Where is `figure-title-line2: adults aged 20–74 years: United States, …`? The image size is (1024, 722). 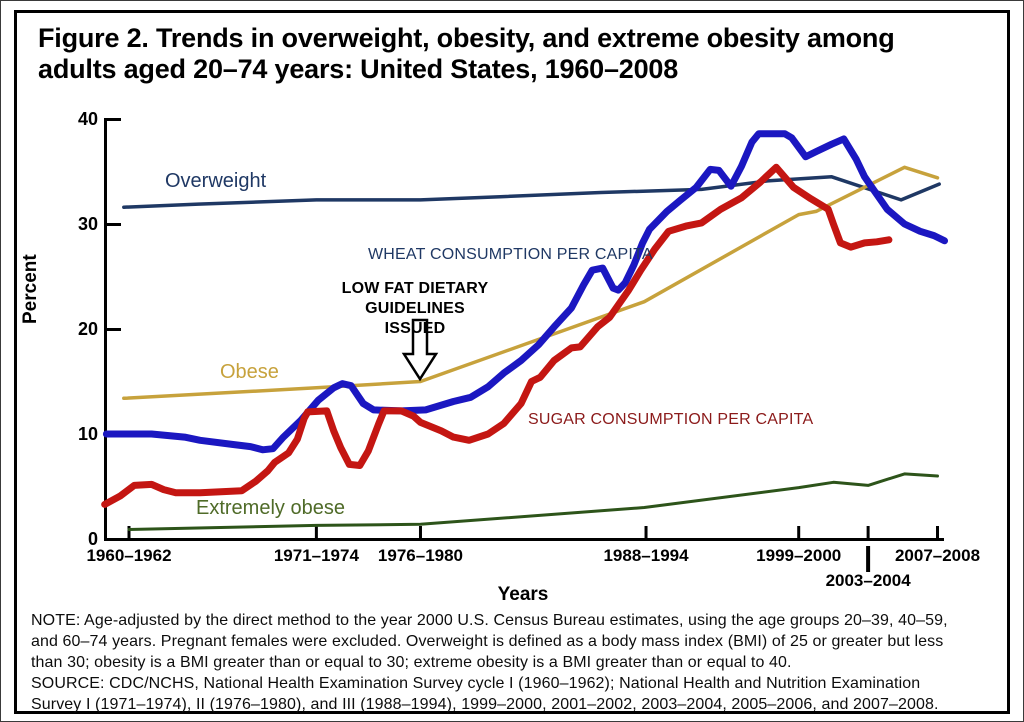 figure-title-line2: adults aged 20–74 years: United States, … is located at coordinates (358, 69).